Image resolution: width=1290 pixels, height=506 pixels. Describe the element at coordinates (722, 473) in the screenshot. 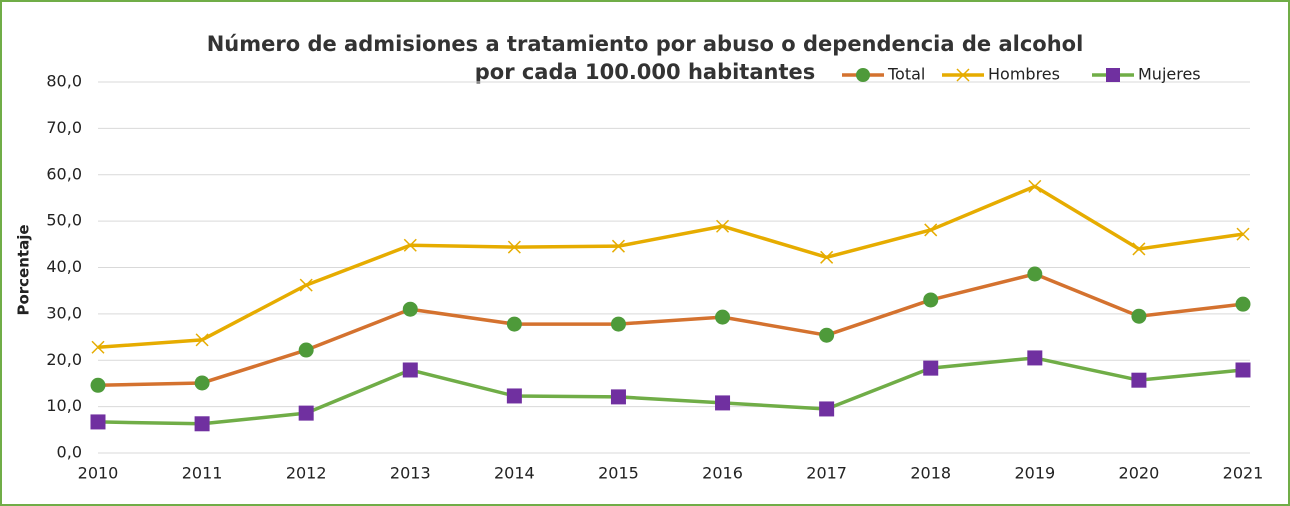

I see `x-tick-label: 2016` at that location.